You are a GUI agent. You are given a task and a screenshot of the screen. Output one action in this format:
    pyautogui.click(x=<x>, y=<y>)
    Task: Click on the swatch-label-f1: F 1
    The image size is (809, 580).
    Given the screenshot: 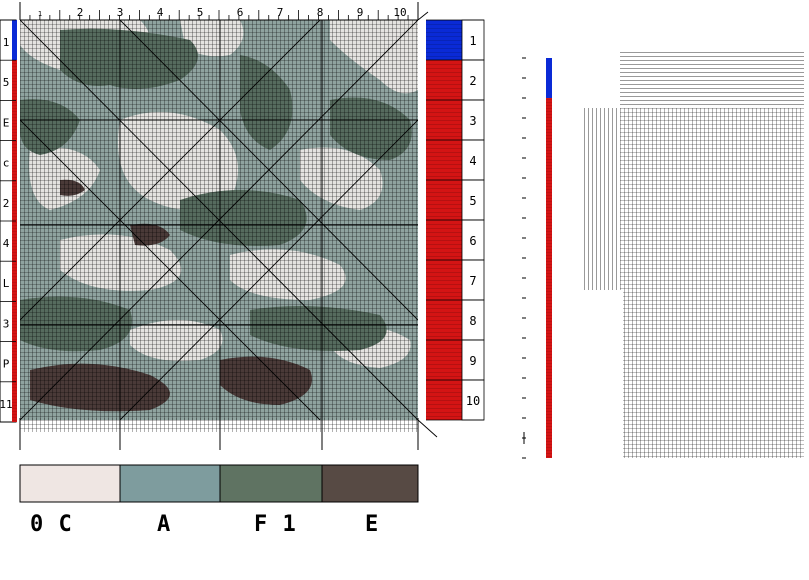 What is the action you would take?
    pyautogui.click(x=275, y=524)
    